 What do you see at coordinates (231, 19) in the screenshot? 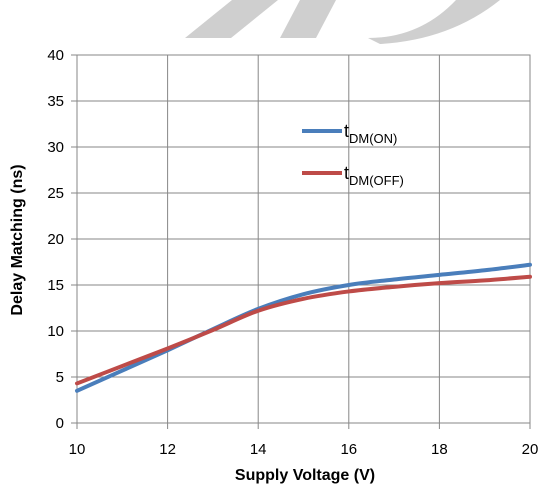
I see `watermark-shape-left` at bounding box center [231, 19].